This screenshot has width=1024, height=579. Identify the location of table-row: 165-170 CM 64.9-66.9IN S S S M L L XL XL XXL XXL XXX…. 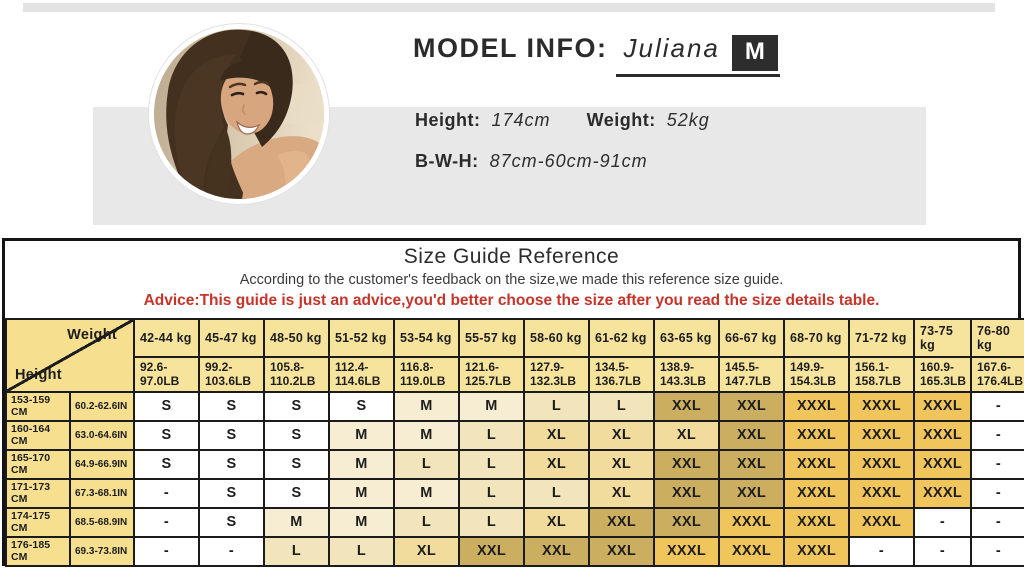
(514, 464).